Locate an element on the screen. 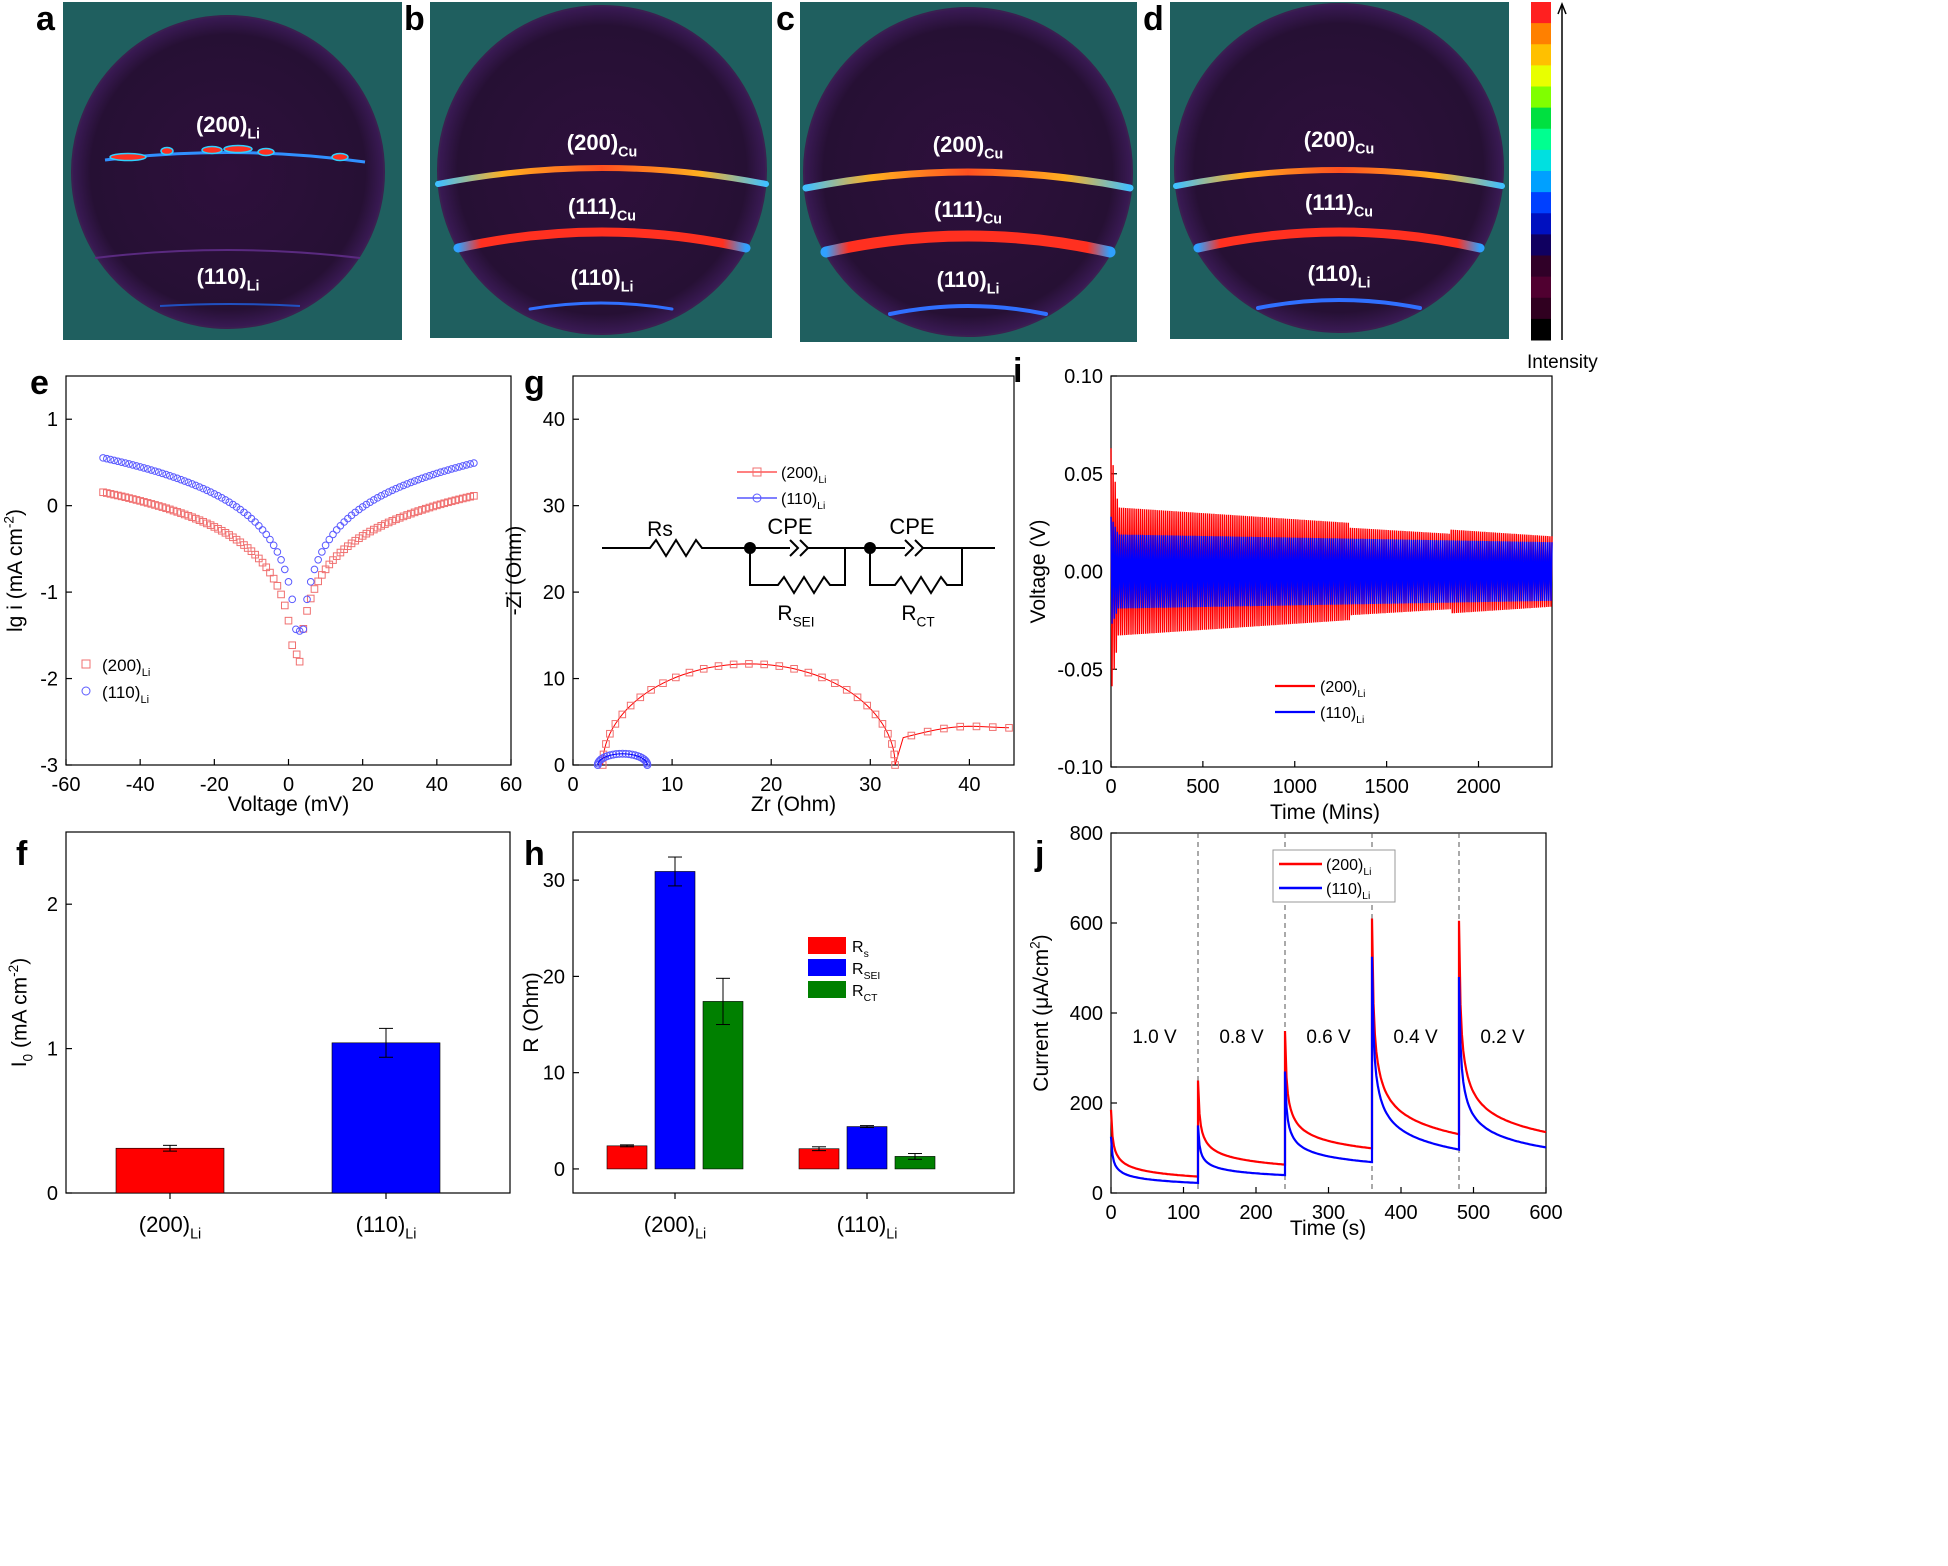  plot-frame is located at coordinates (793, 1012).